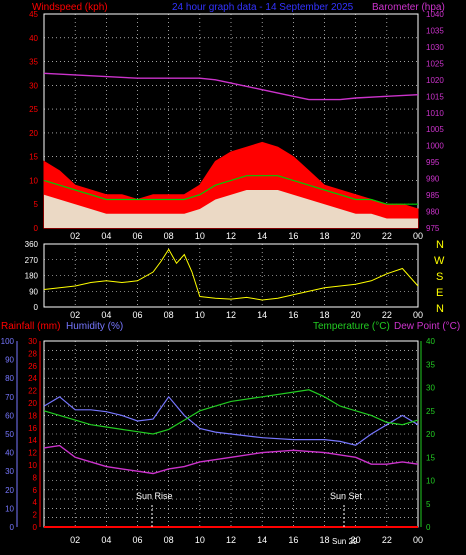  I want to click on climate-x-tick: 04, so click(106, 540).